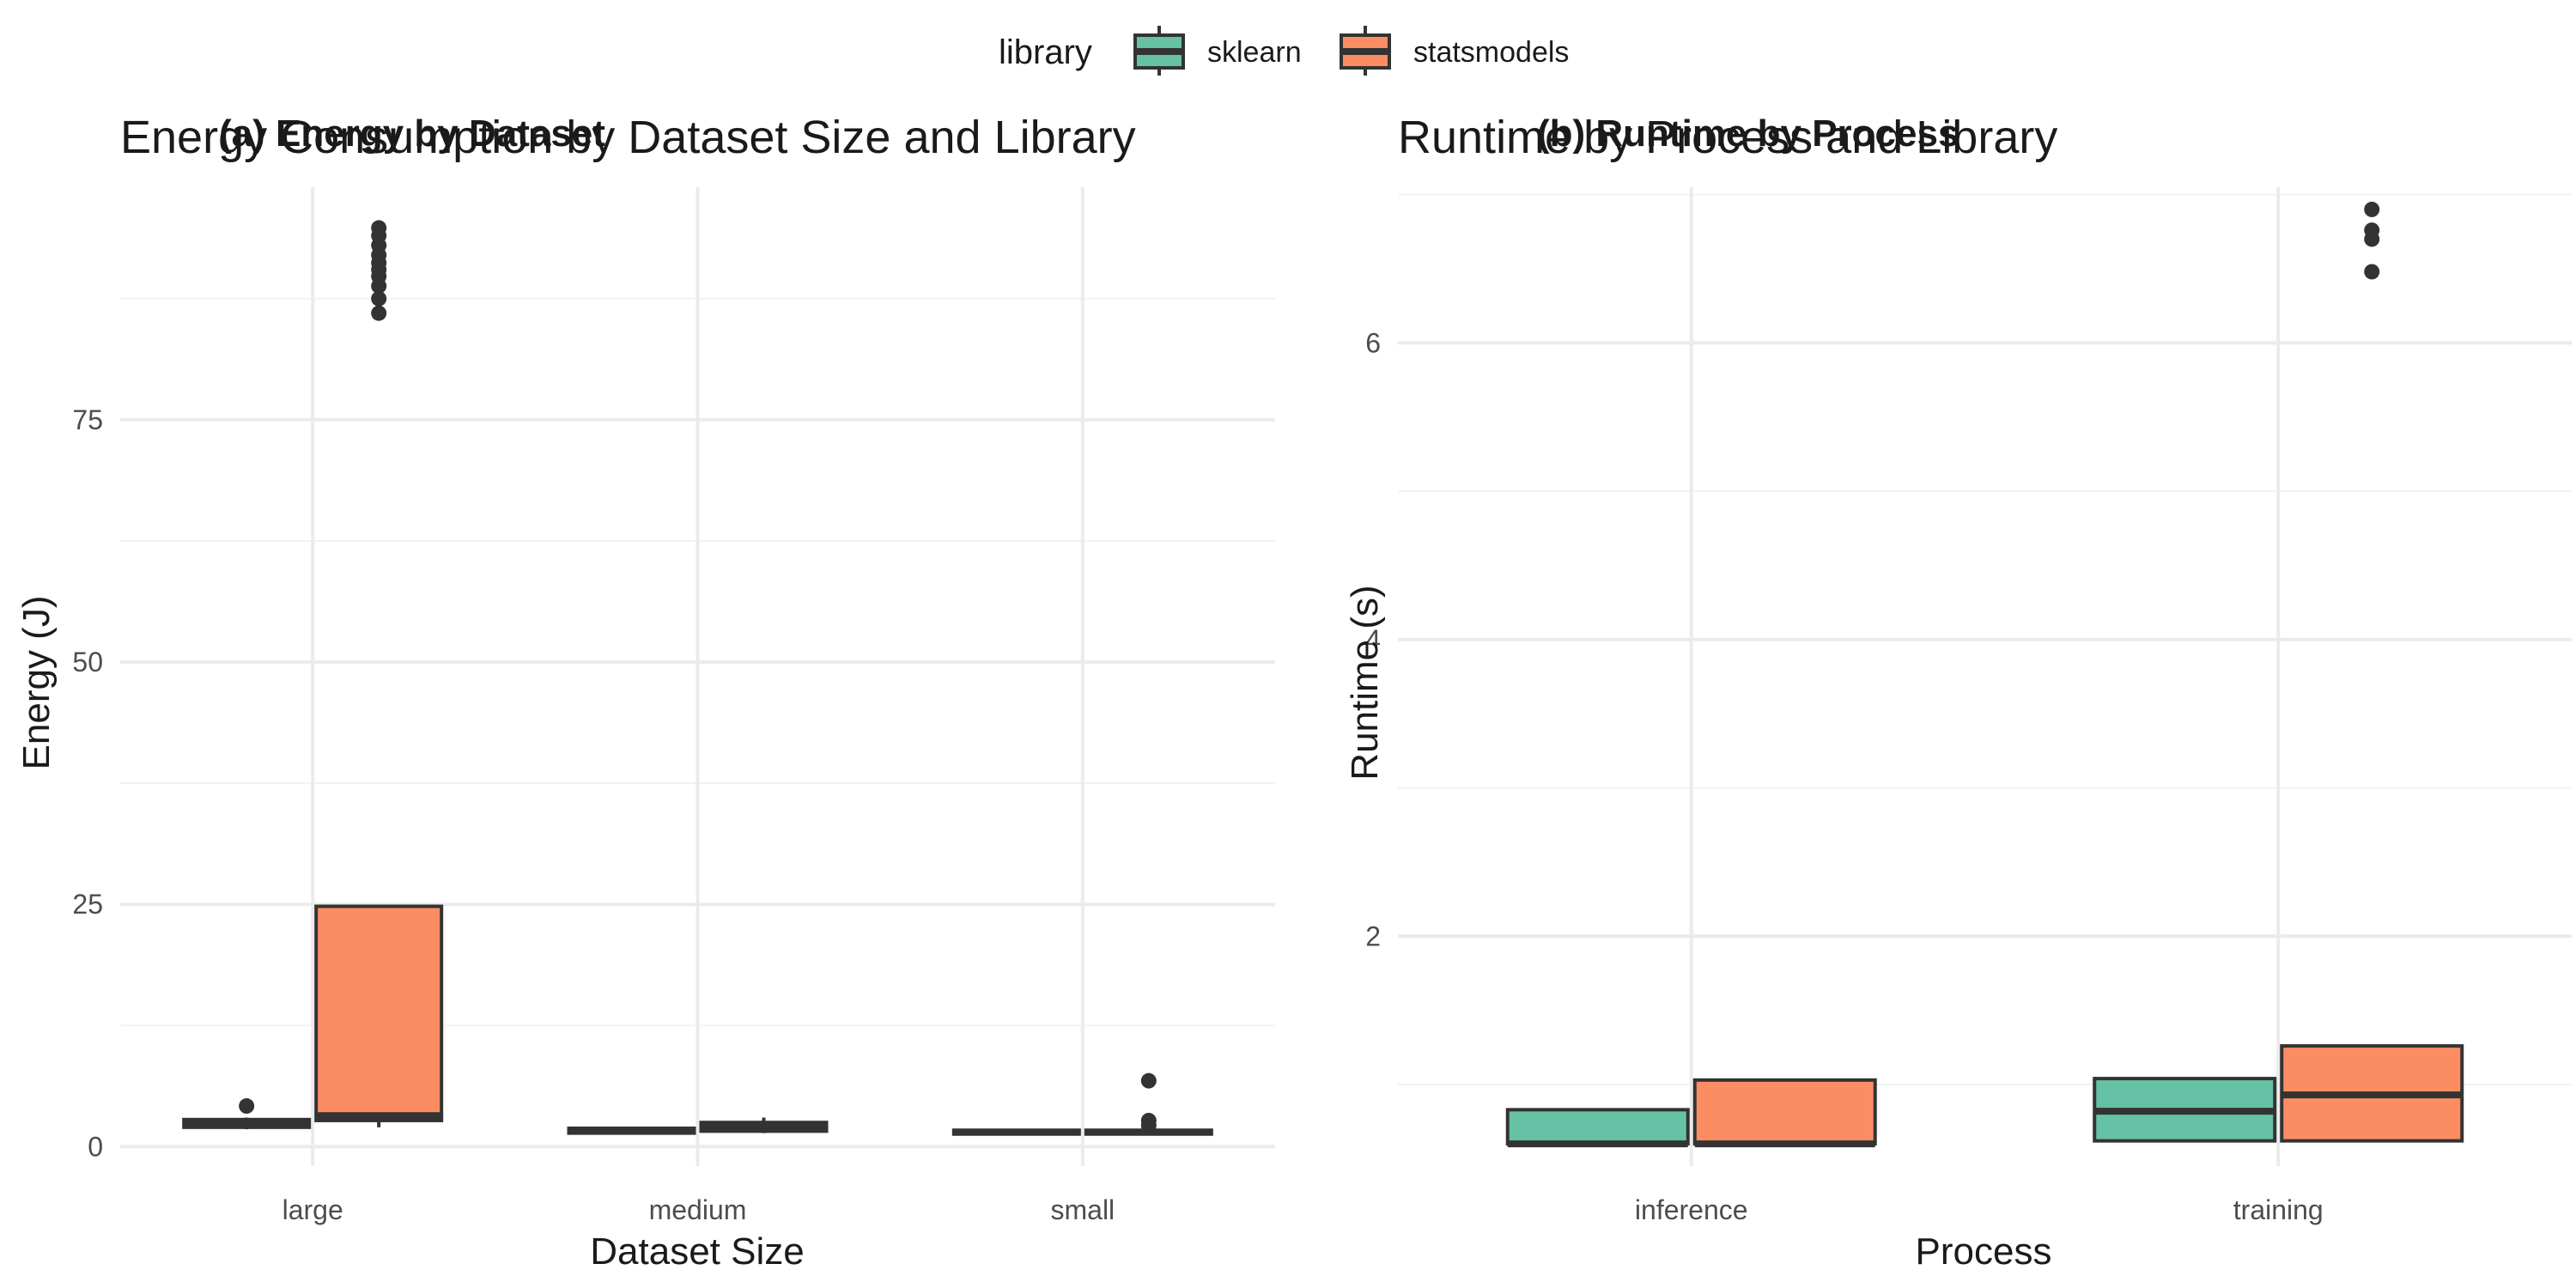  What do you see at coordinates (1373, 936) in the screenshot?
I see `y-tick-label: 2` at bounding box center [1373, 936].